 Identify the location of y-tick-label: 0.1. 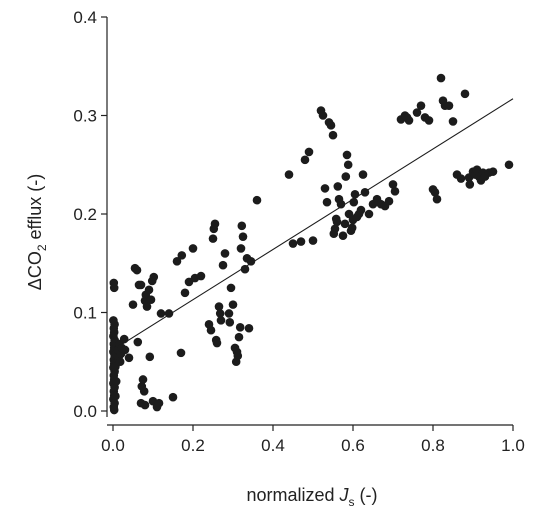
(85, 313).